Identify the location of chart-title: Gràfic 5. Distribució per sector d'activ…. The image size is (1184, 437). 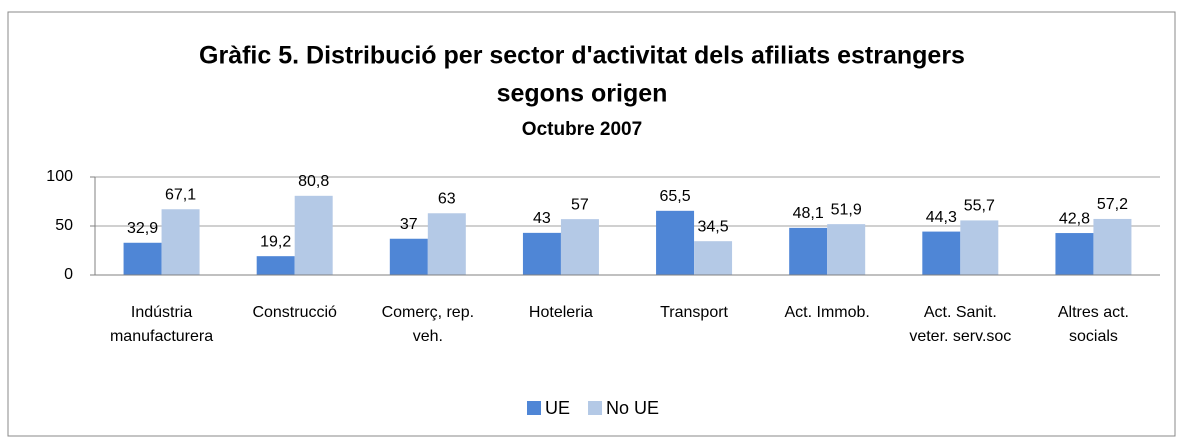
(582, 56).